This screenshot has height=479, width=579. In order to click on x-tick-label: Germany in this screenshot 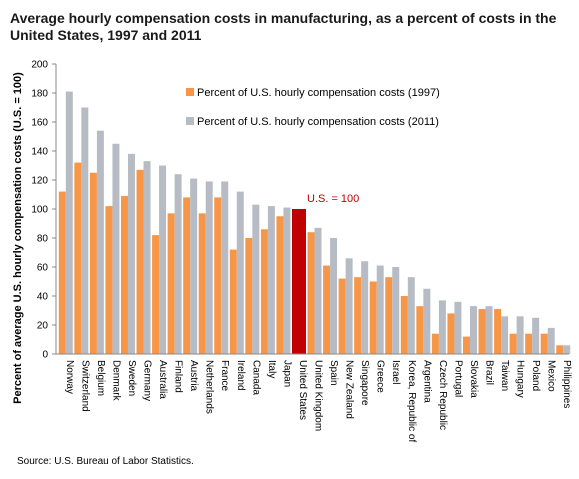, I will do `click(147, 380)`.